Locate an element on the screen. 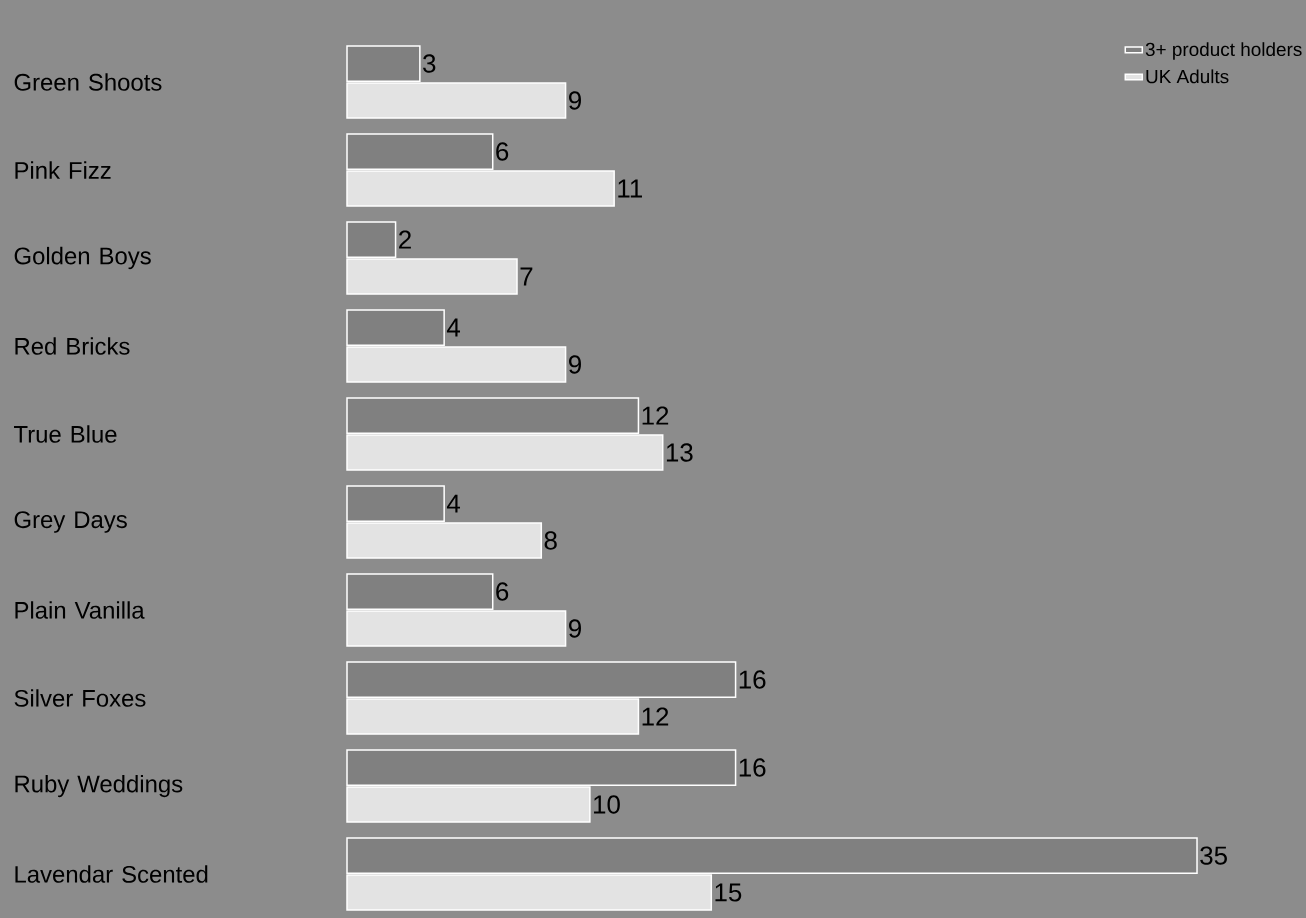 The height and width of the screenshot is (918, 1306). y-tick-label: Red Bricks is located at coordinates (72, 346).